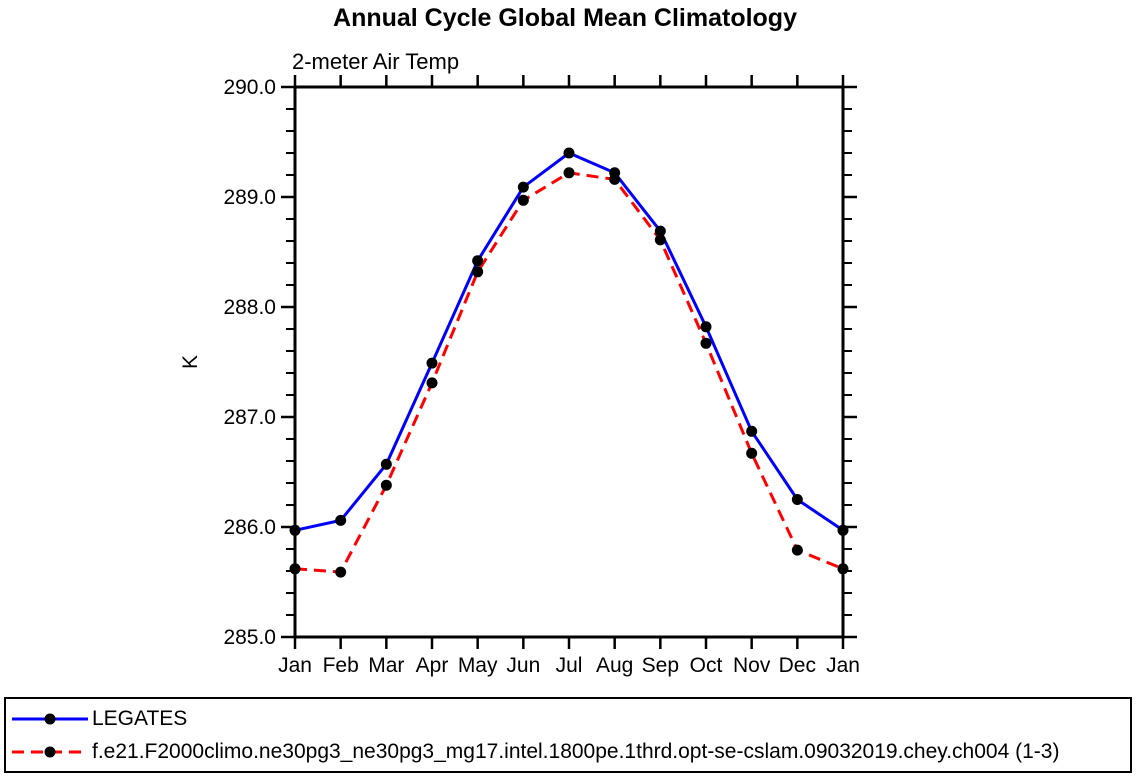 This screenshot has width=1138, height=778. I want to click on x-axis-month-label: Dec, so click(797, 665).